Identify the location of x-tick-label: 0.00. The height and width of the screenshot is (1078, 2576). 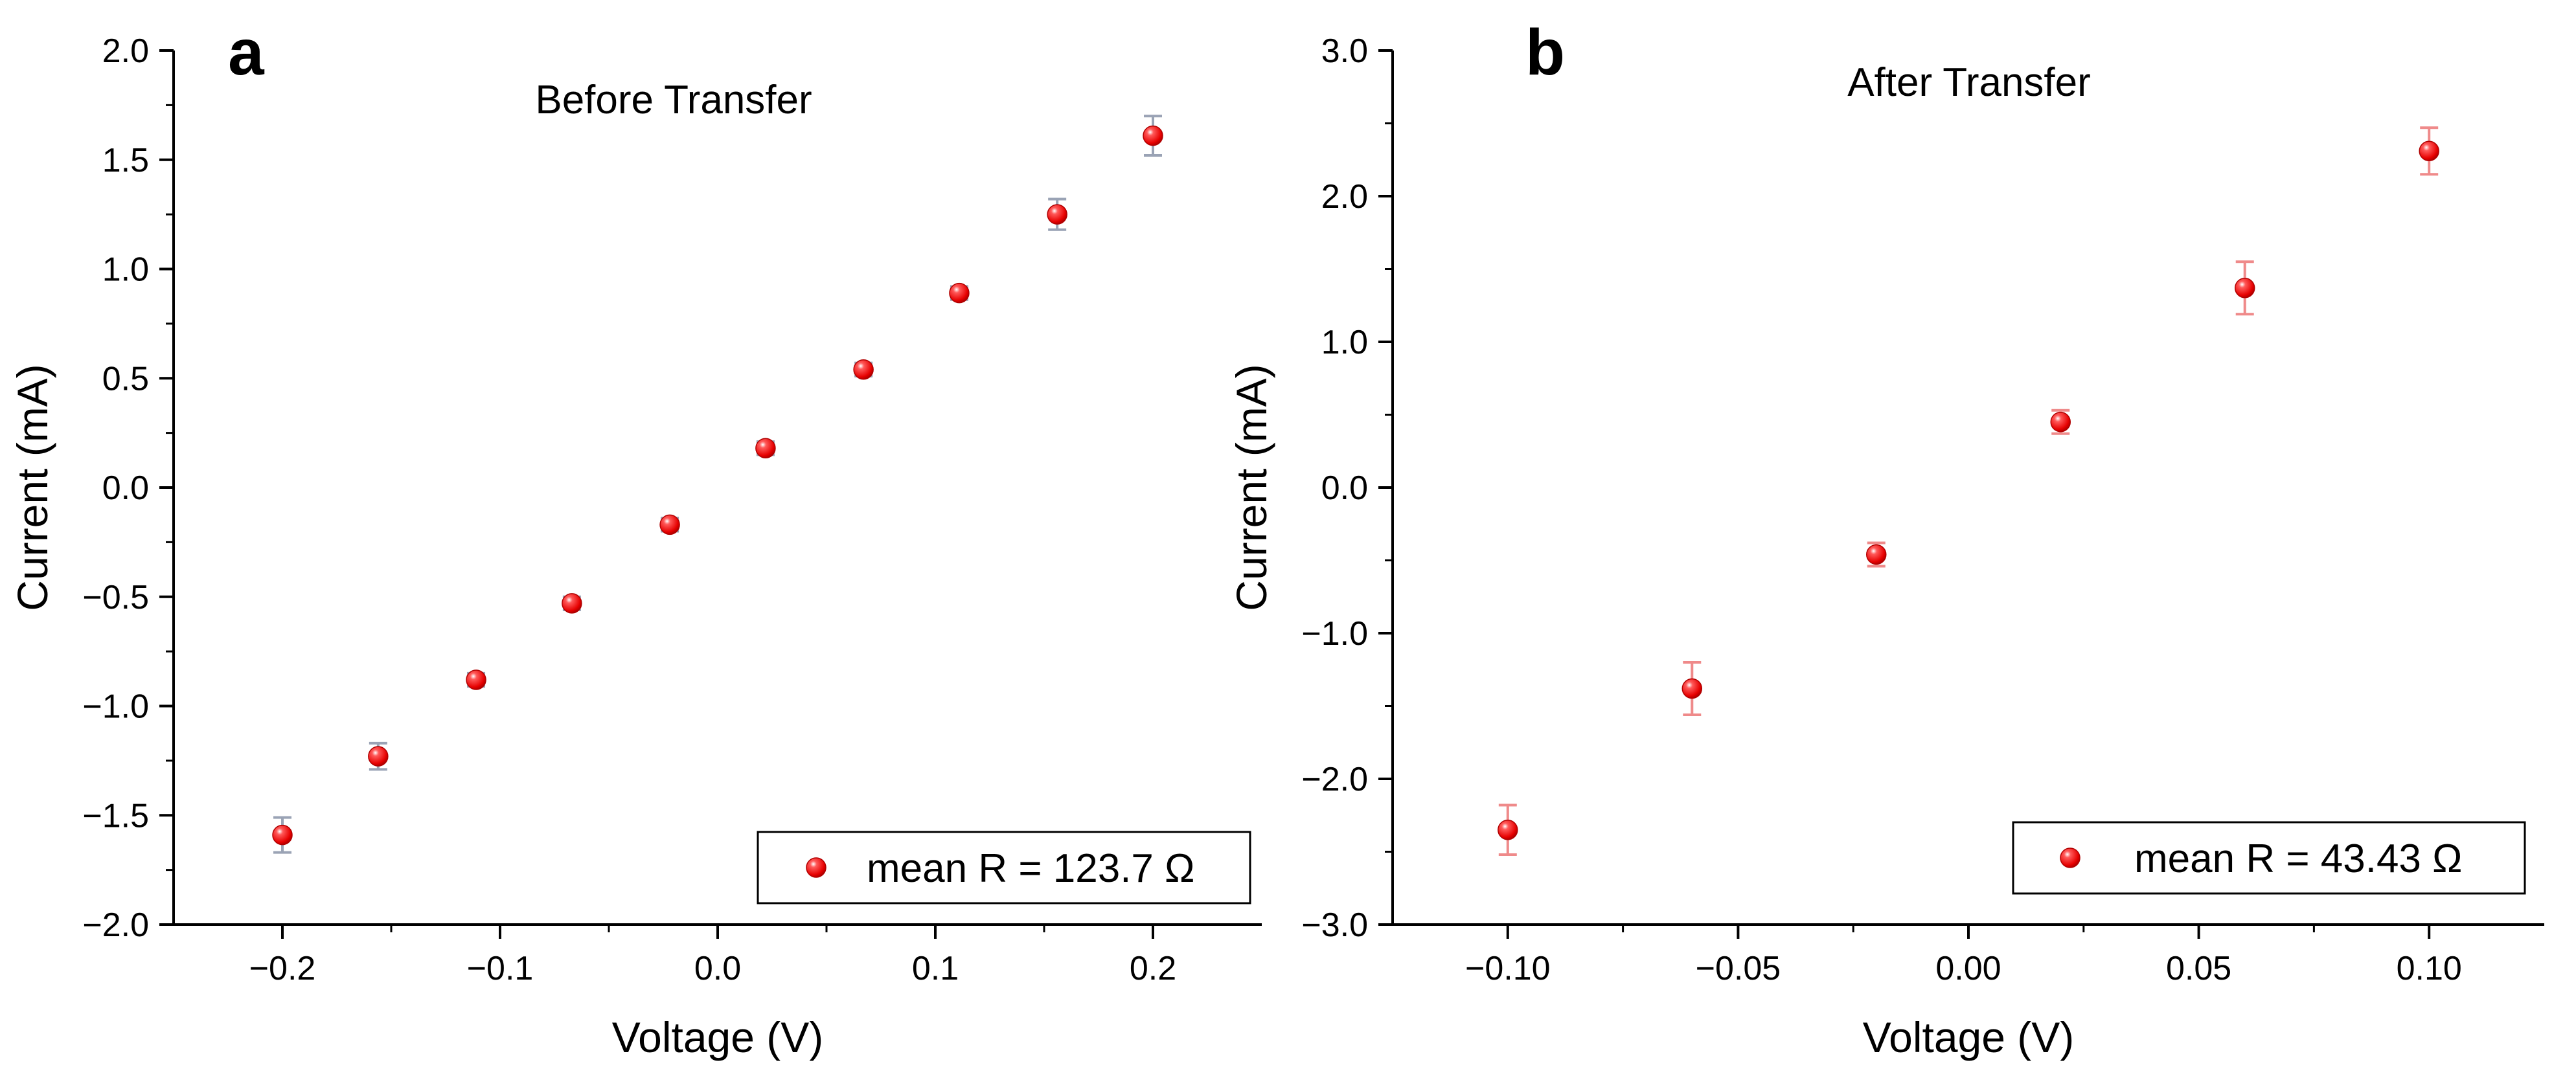
(1968, 968).